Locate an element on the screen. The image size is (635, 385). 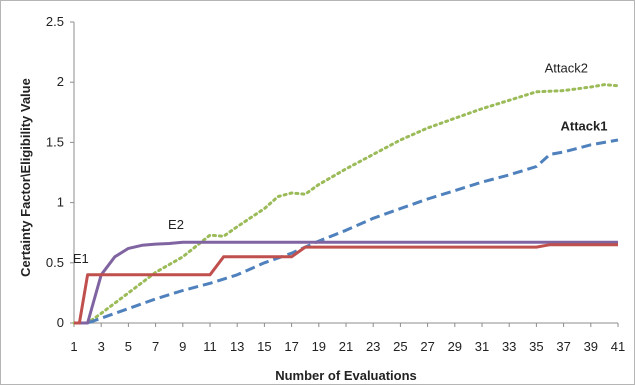
series-label-e2: E2 is located at coordinates (176, 224).